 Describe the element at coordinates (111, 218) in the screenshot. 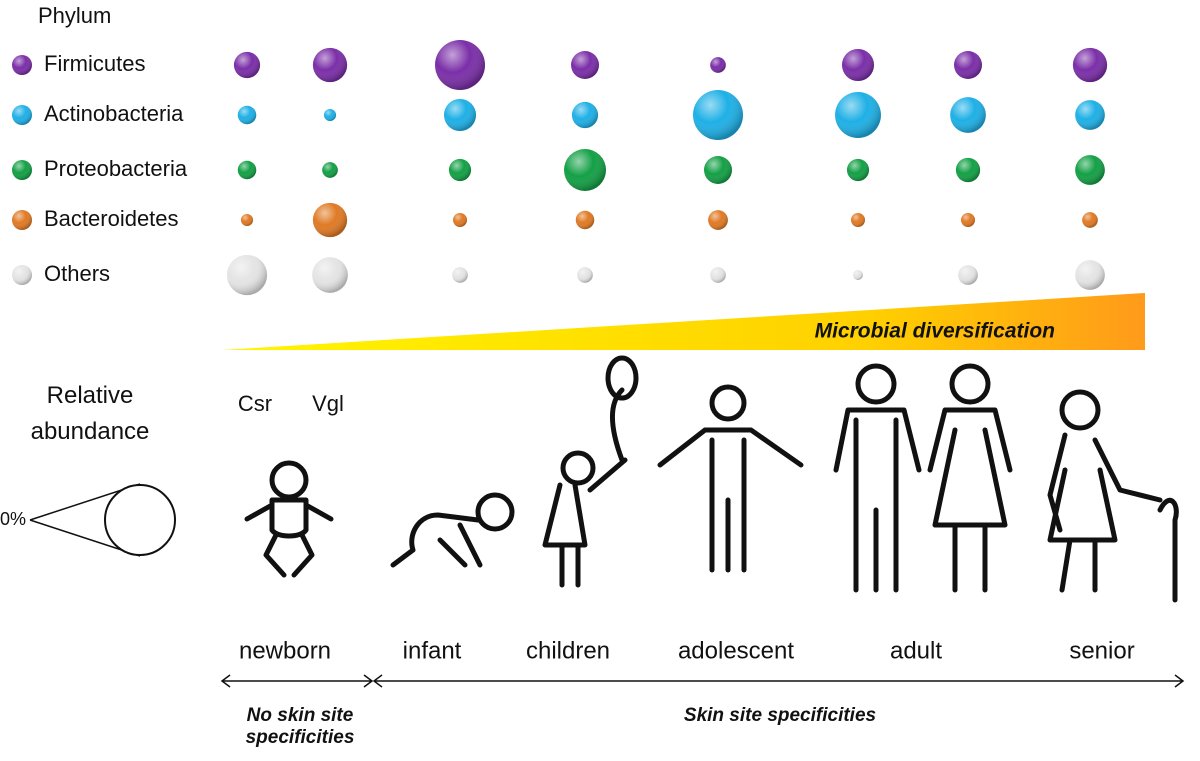

I see `legend-label: Bacteroidetes` at that location.